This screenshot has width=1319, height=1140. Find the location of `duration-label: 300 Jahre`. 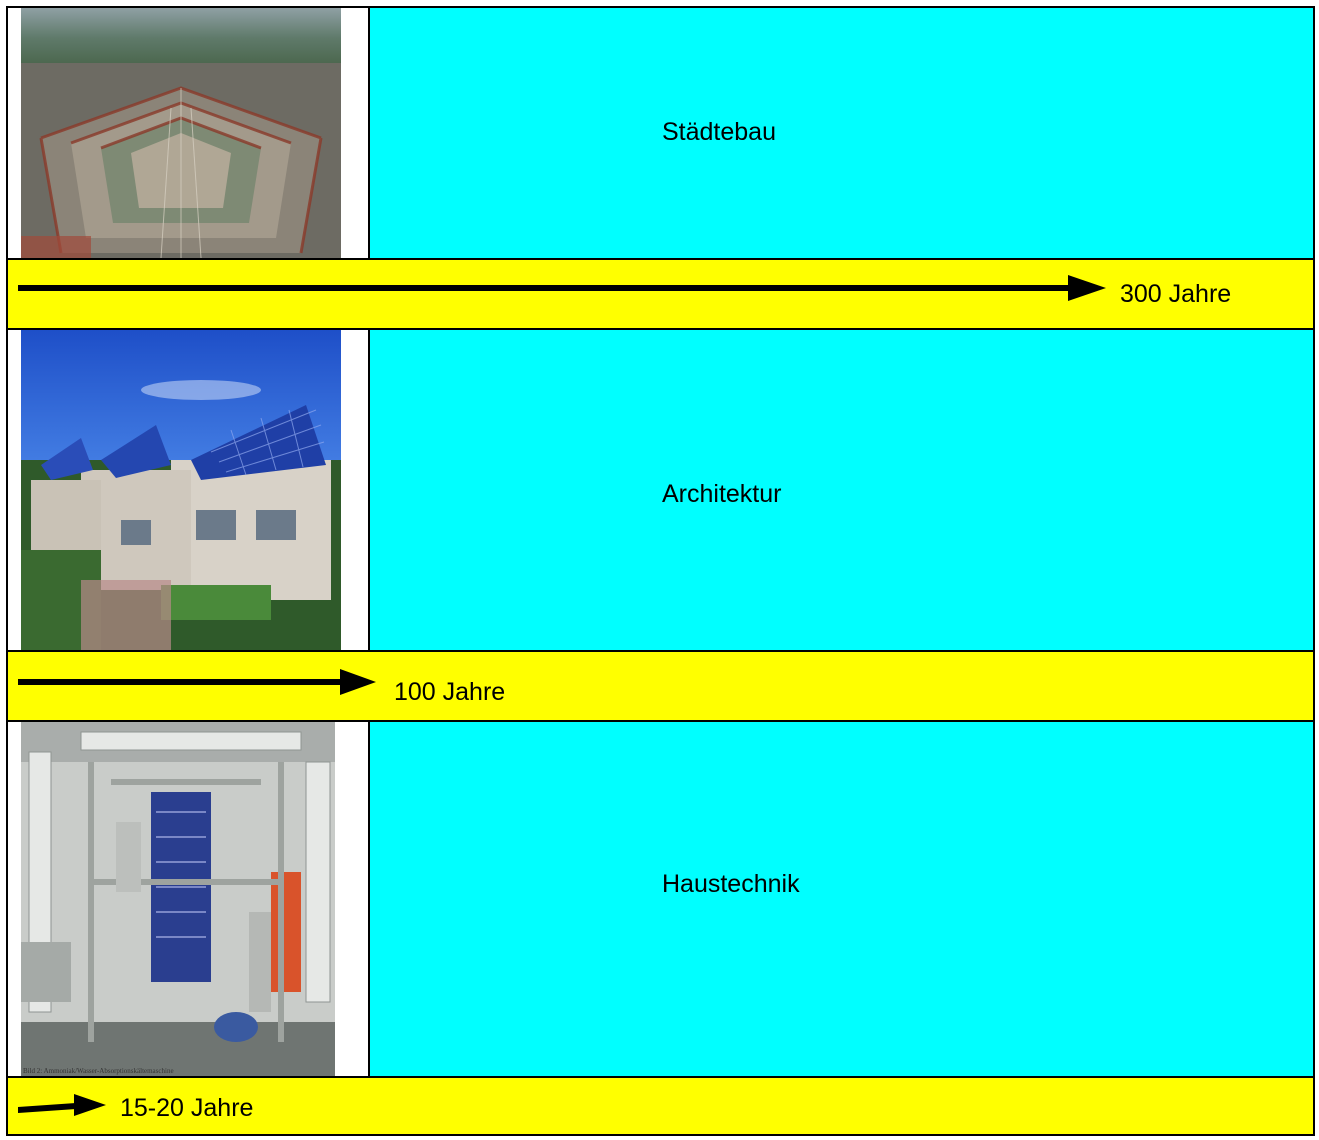

duration-label: 300 Jahre is located at coordinates (1176, 294).